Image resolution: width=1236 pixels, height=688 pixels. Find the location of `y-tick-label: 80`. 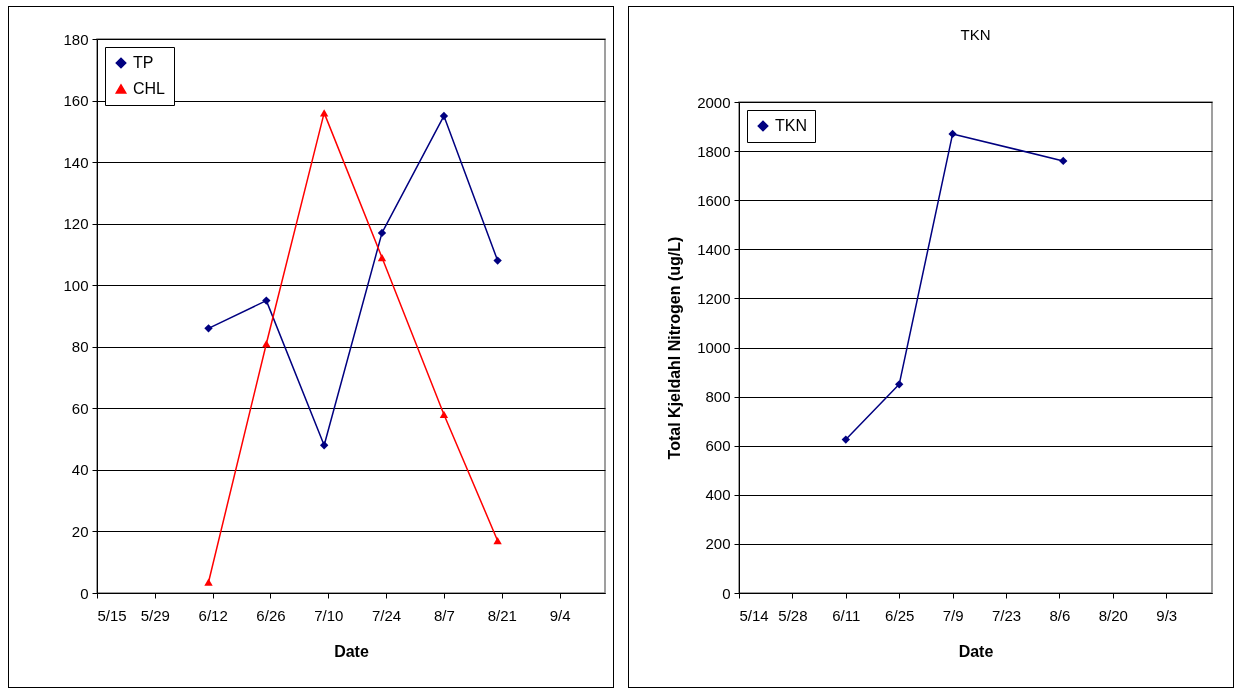

y-tick-label: 80 is located at coordinates (80, 347).